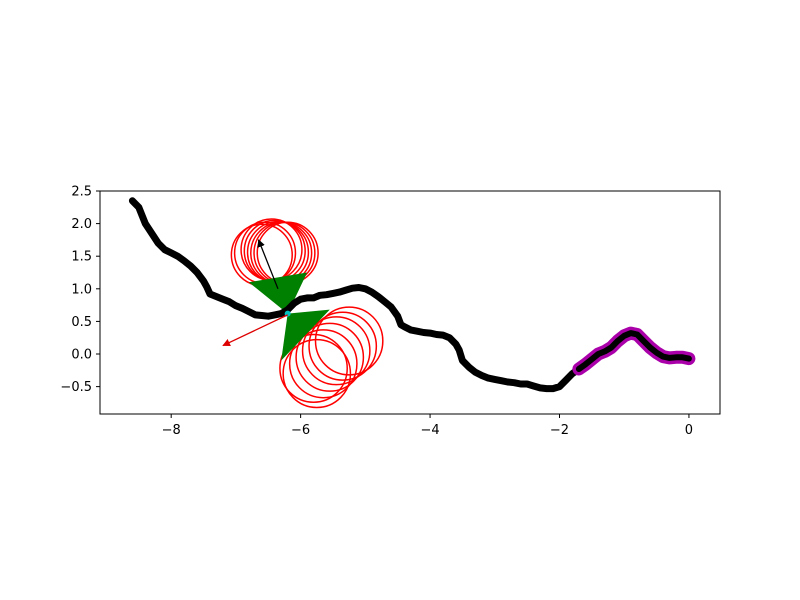  I want to click on y-tick-label: 2.5, so click(81, 192).